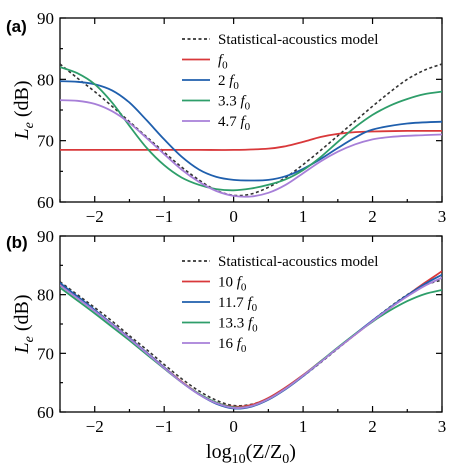 Image resolution: width=474 pixels, height=474 pixels. Describe the element at coordinates (229, 122) in the screenshot. I see `legend-text: 4.7` at that location.